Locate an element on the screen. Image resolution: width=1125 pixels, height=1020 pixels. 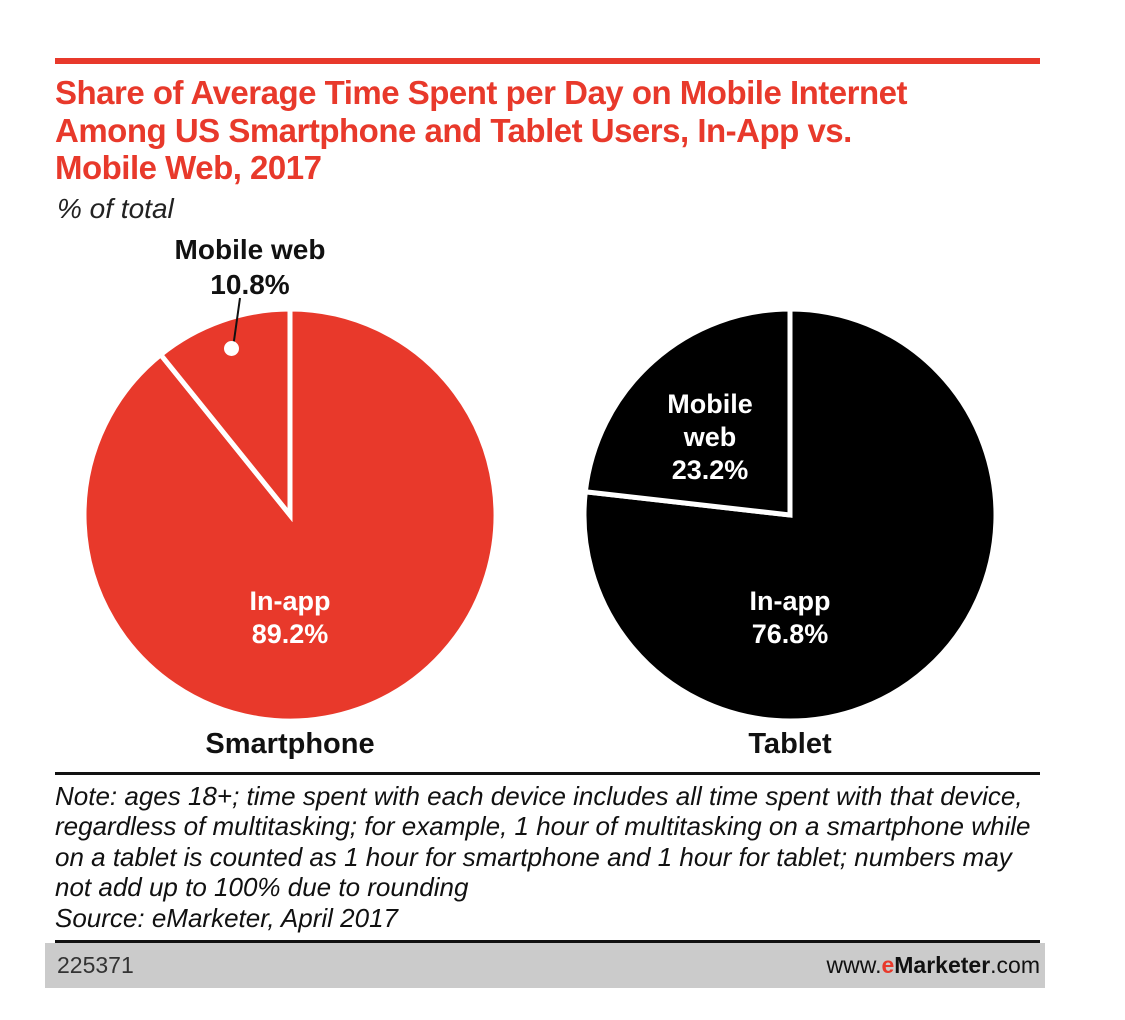
note-divider is located at coordinates (547, 773).